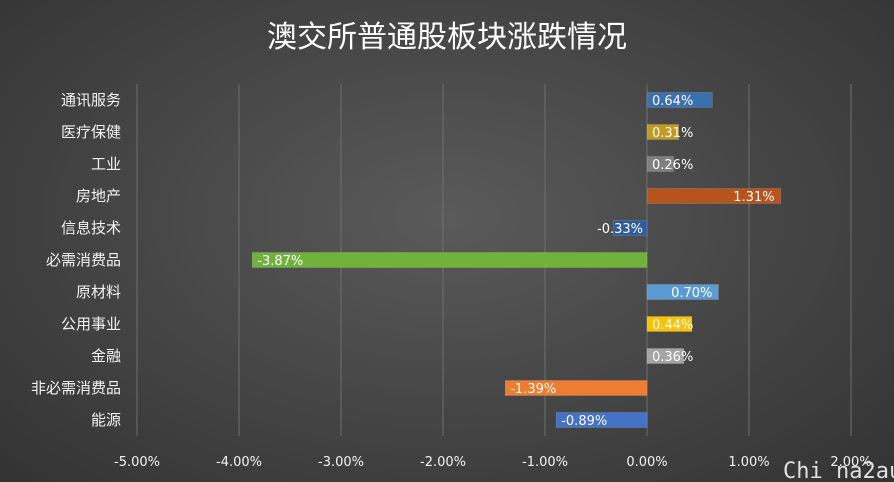  Describe the element at coordinates (98, 292) in the screenshot. I see `category-label: 原材料` at that location.